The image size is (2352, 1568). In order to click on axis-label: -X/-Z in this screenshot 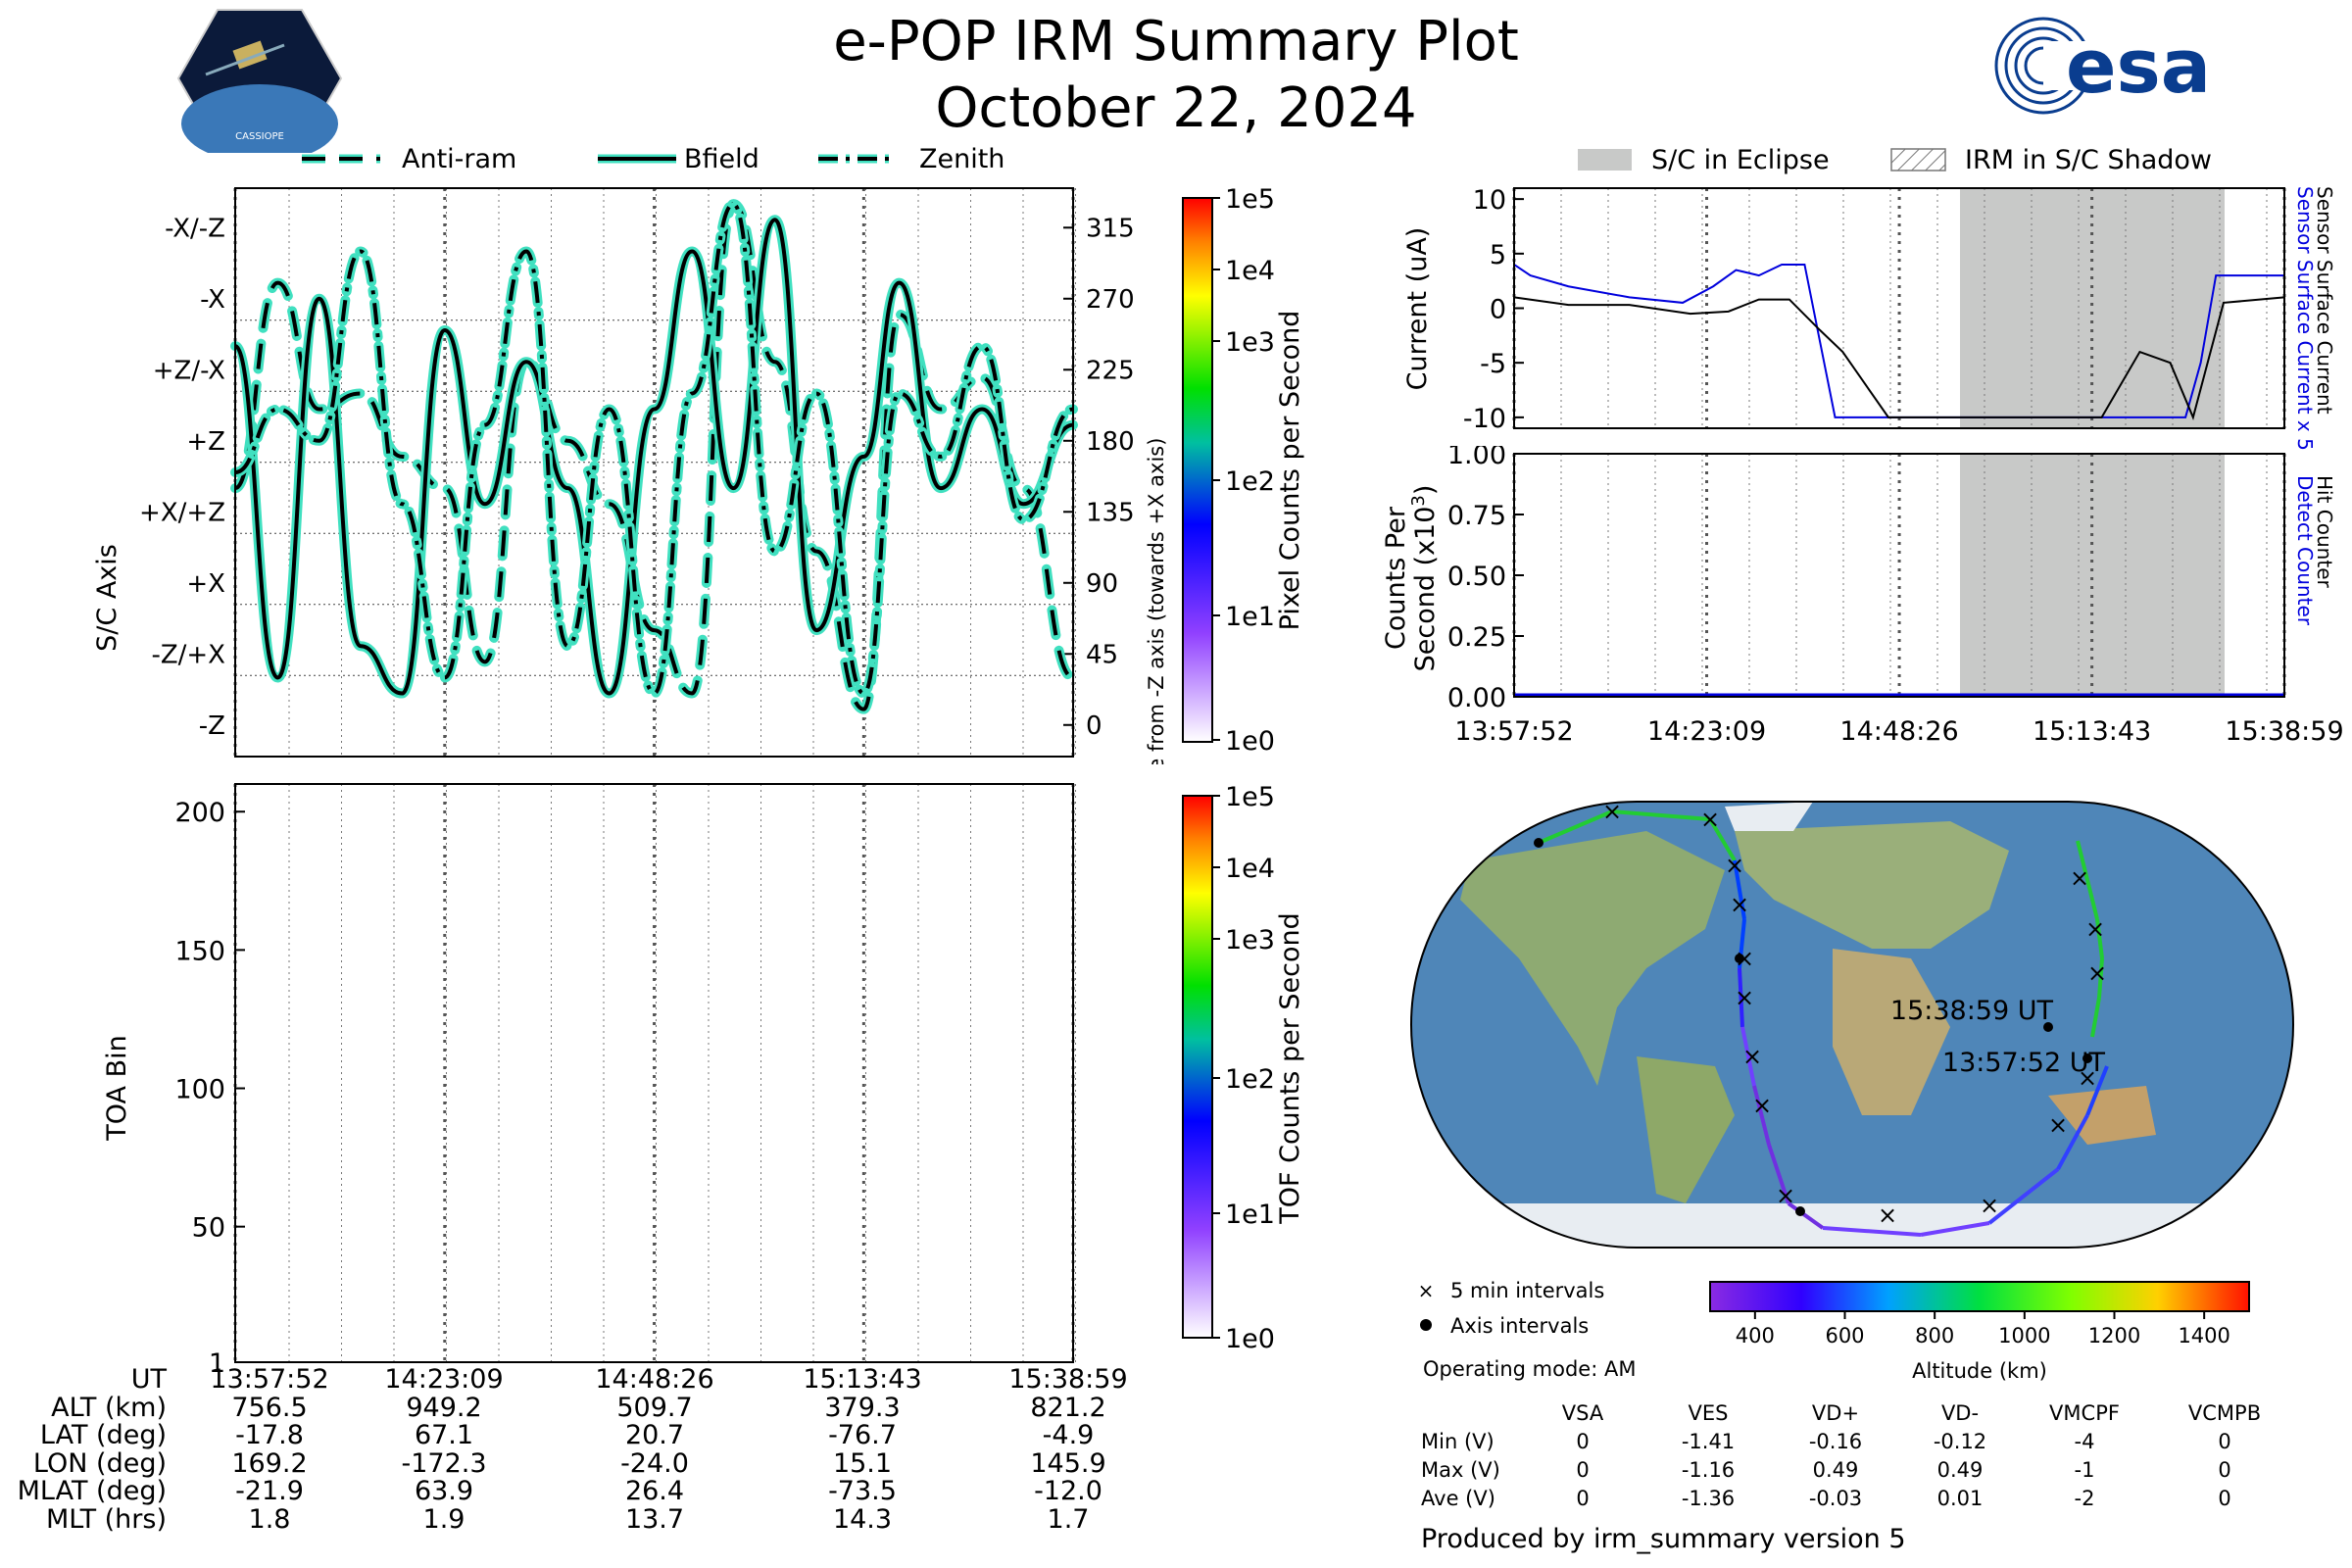, I will do `click(195, 228)`.